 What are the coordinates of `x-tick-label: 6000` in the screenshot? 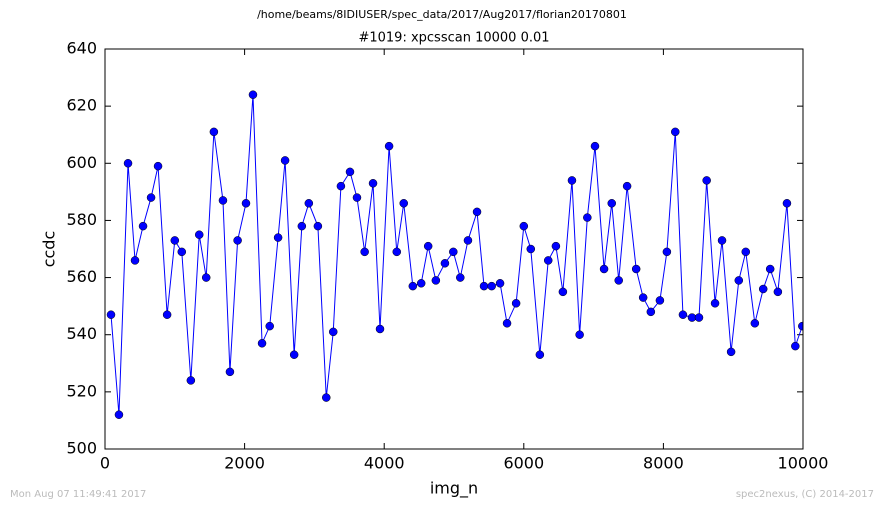 It's located at (523, 463).